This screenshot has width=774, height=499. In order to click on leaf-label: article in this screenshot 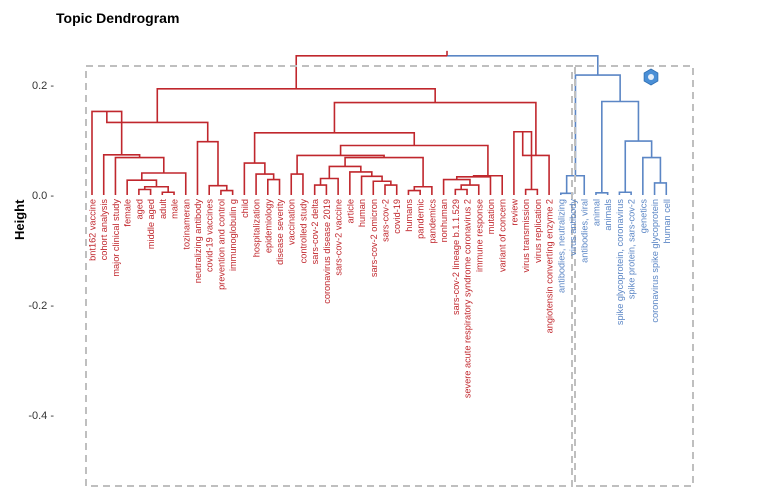, I will do `click(350, 211)`.